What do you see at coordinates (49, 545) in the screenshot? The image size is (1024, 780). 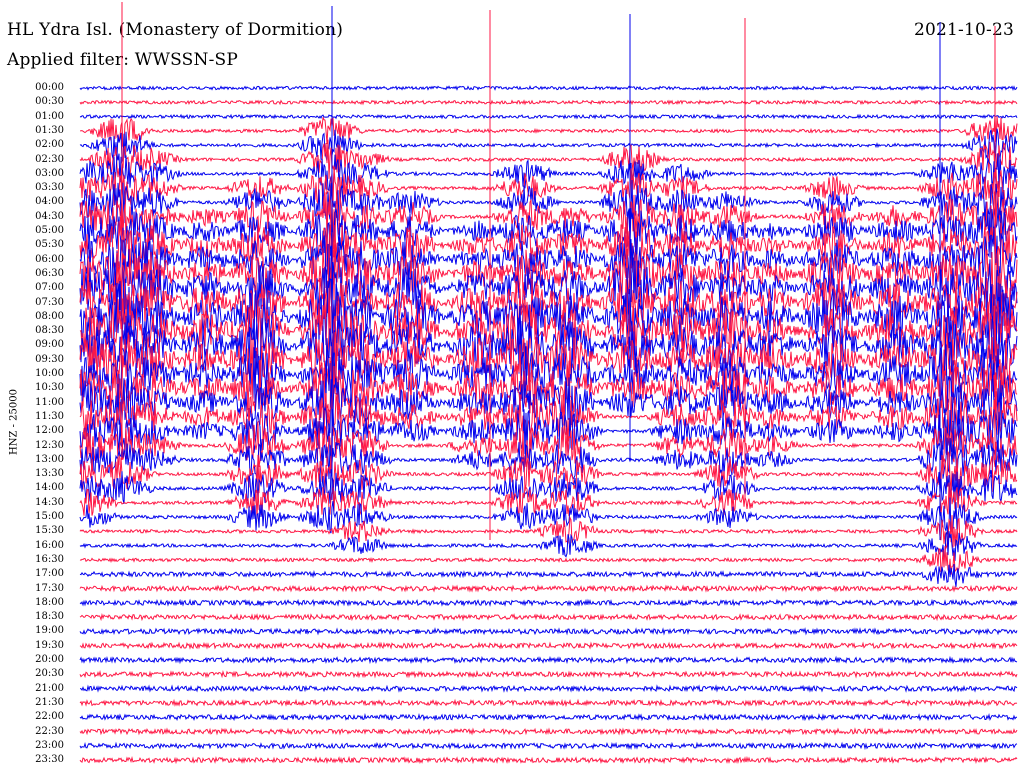 I see `time-label: 16:00` at bounding box center [49, 545].